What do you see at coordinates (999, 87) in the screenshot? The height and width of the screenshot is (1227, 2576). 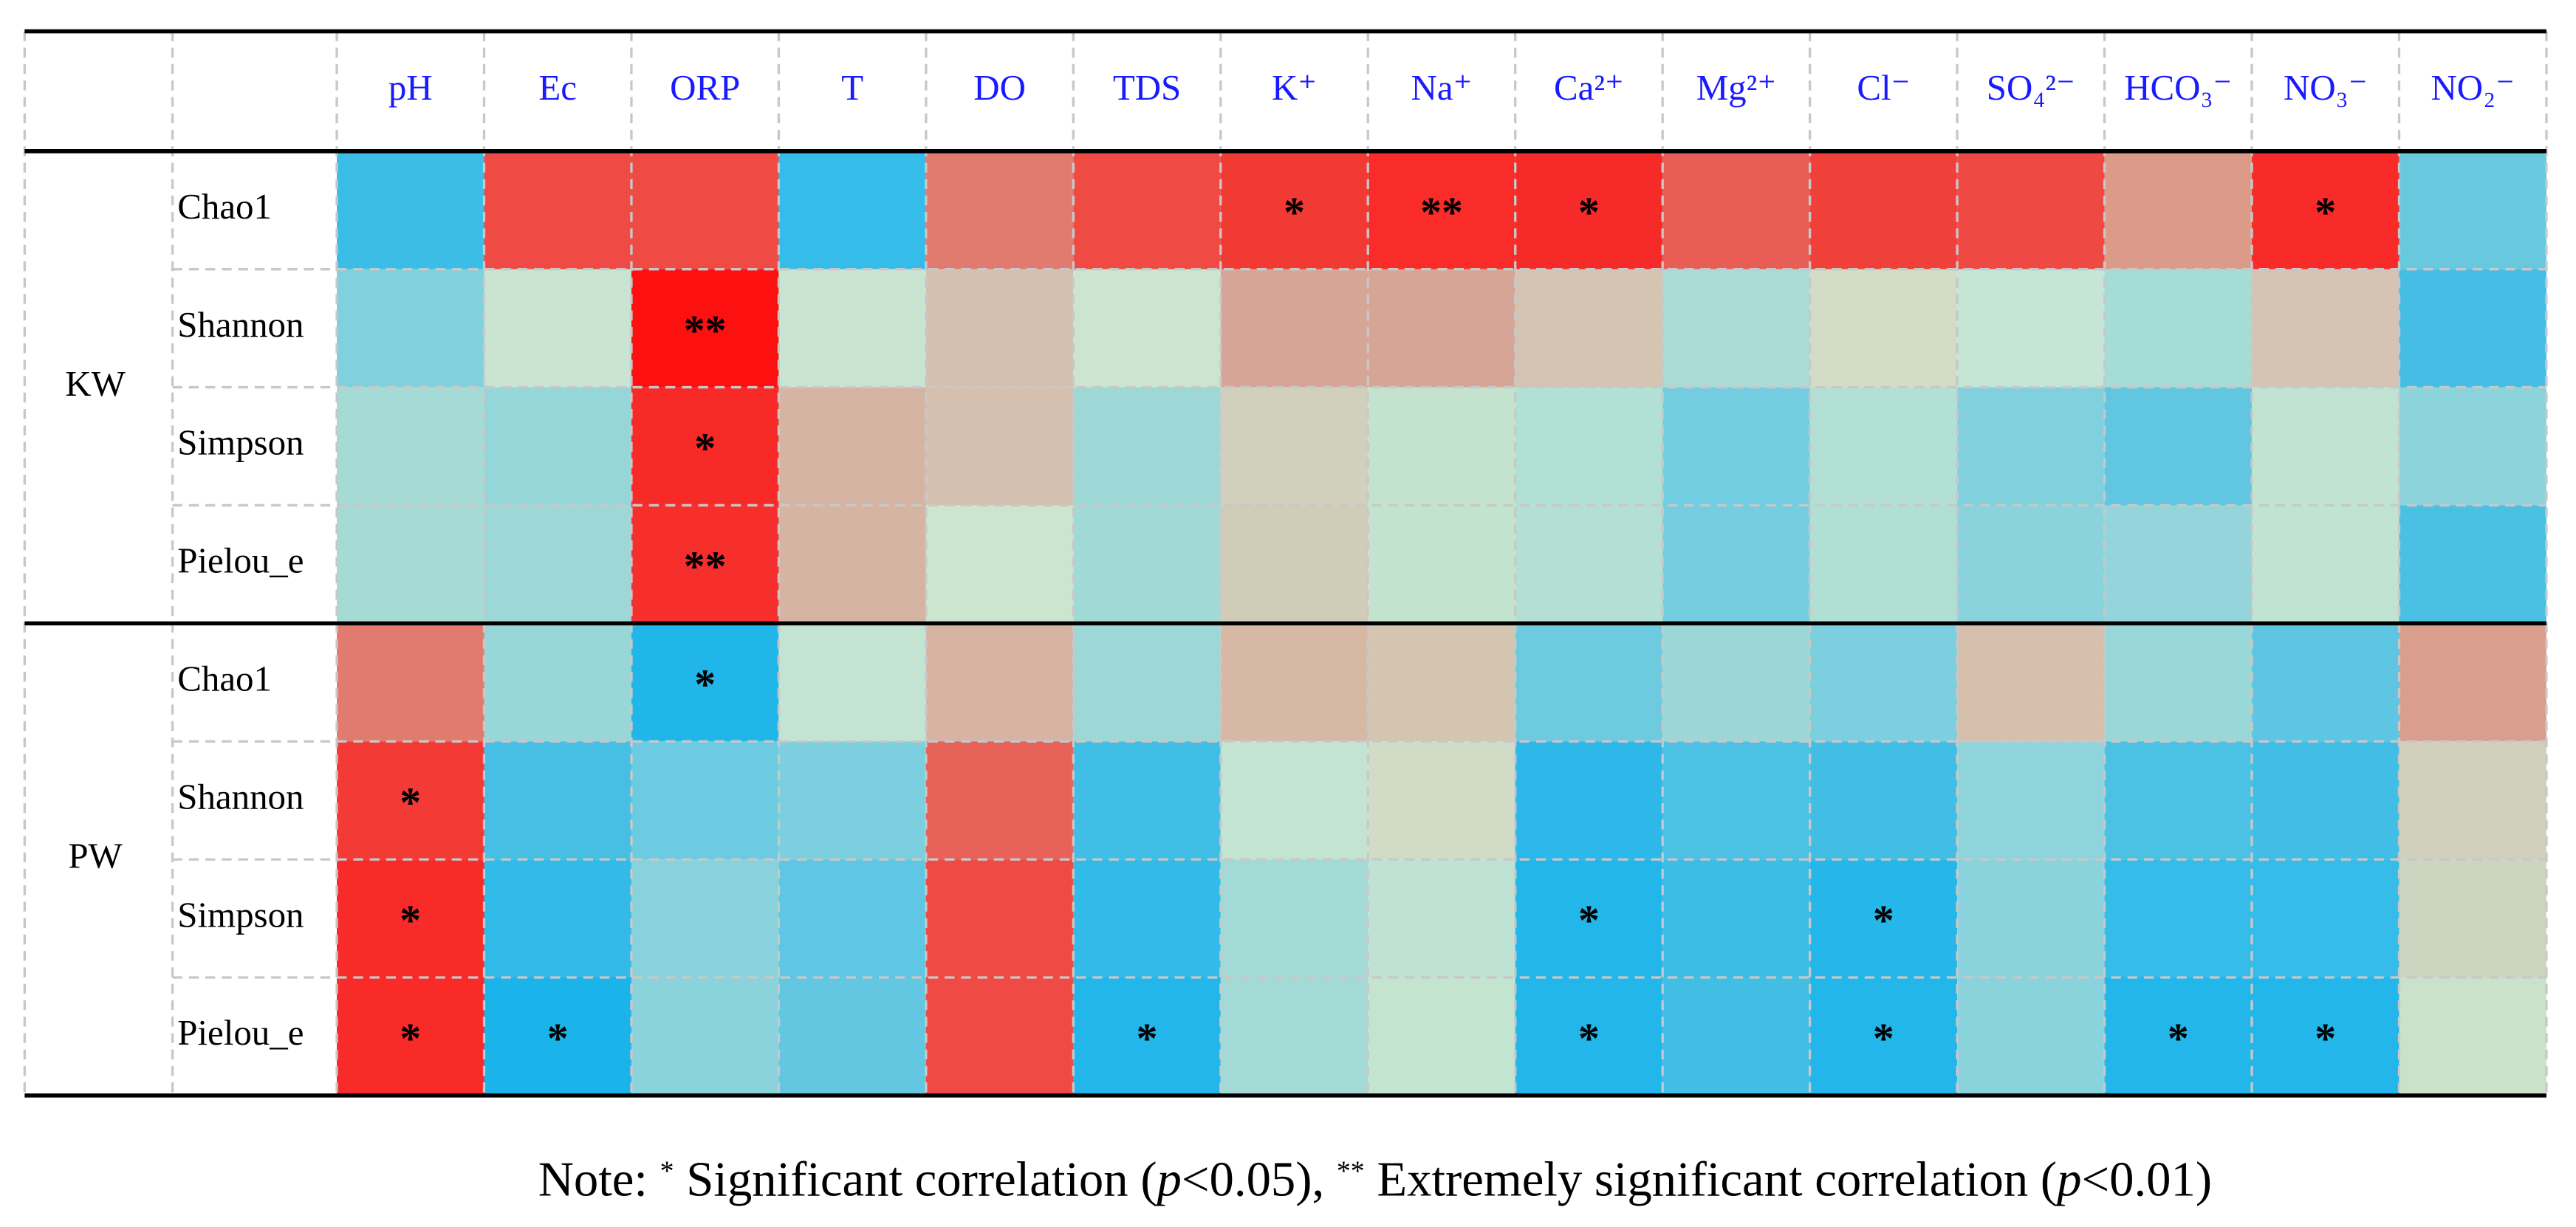 I see `column-header: DO` at bounding box center [999, 87].